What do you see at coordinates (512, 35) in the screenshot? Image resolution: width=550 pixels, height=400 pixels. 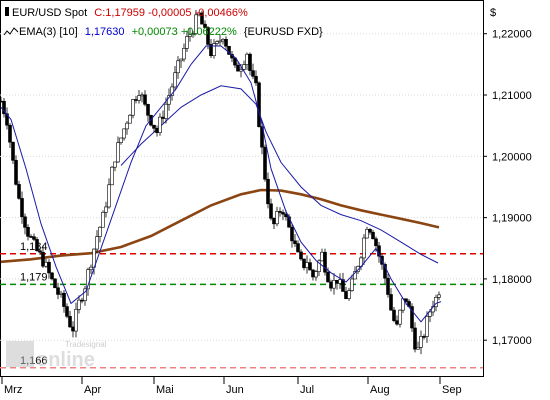 I see `y-tick-label: 1,22000` at bounding box center [512, 35].